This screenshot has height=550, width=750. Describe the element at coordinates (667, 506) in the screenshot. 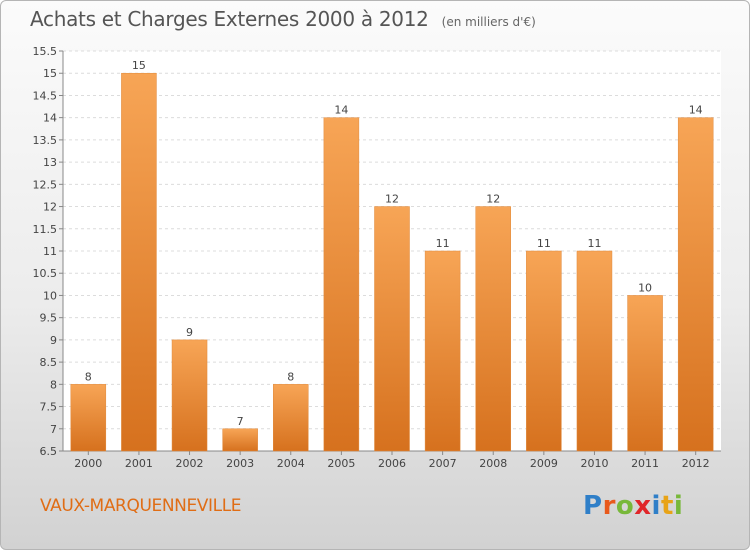

I see `logo-letter: t` at that location.